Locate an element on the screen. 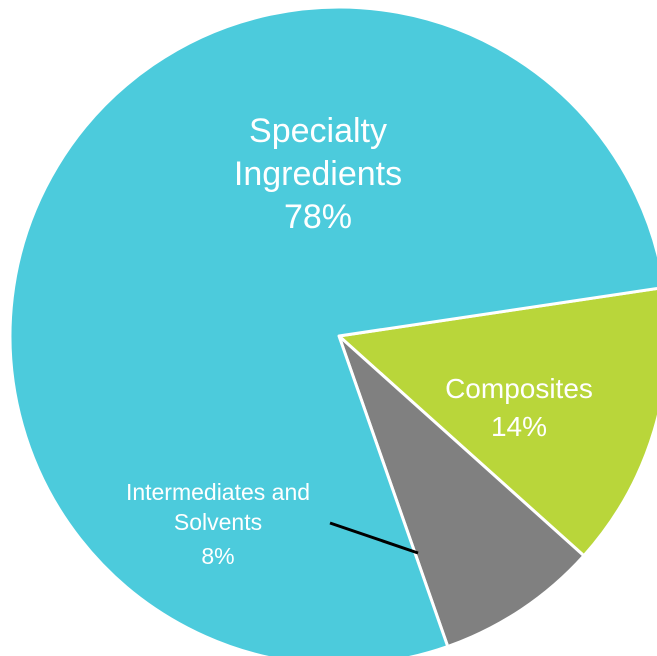 The width and height of the screenshot is (657, 656). leader-line-intermediates is located at coordinates (374, 538).